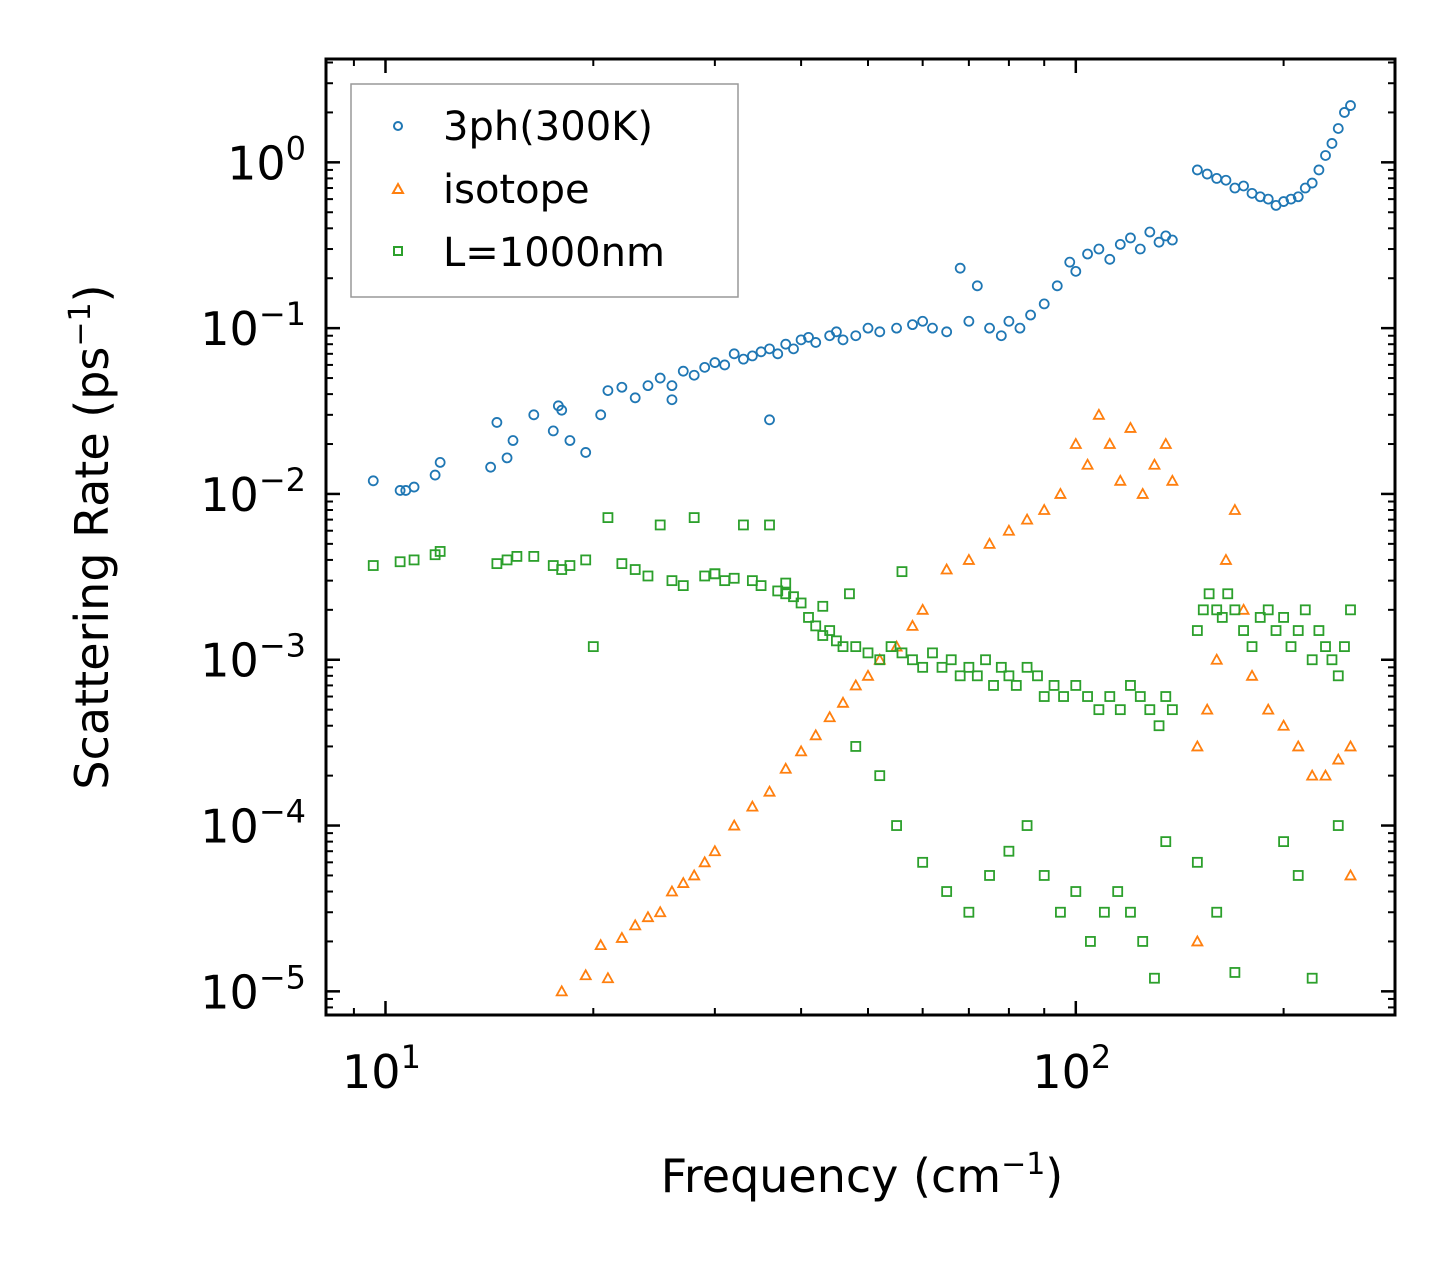  I want to click on legend-label-isotope: isotope, so click(516, 190).